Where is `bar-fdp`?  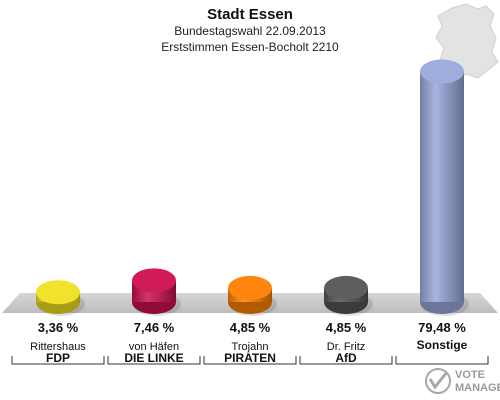 bar-fdp is located at coordinates (60, 298).